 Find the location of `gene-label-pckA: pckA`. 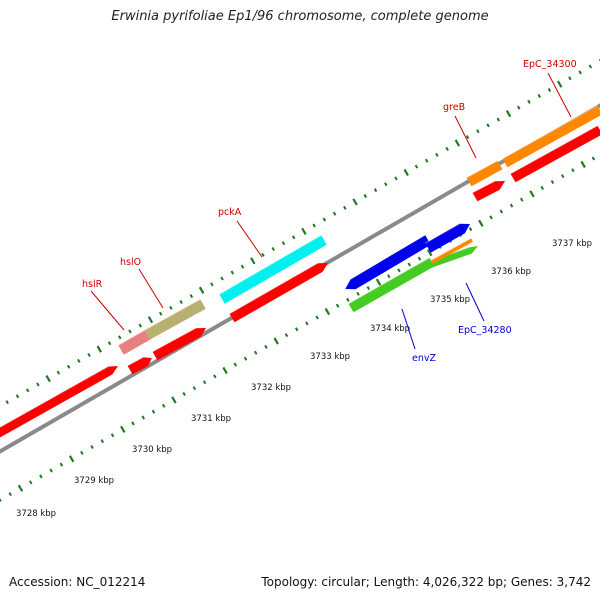

gene-label-pckA: pckA is located at coordinates (230, 212).